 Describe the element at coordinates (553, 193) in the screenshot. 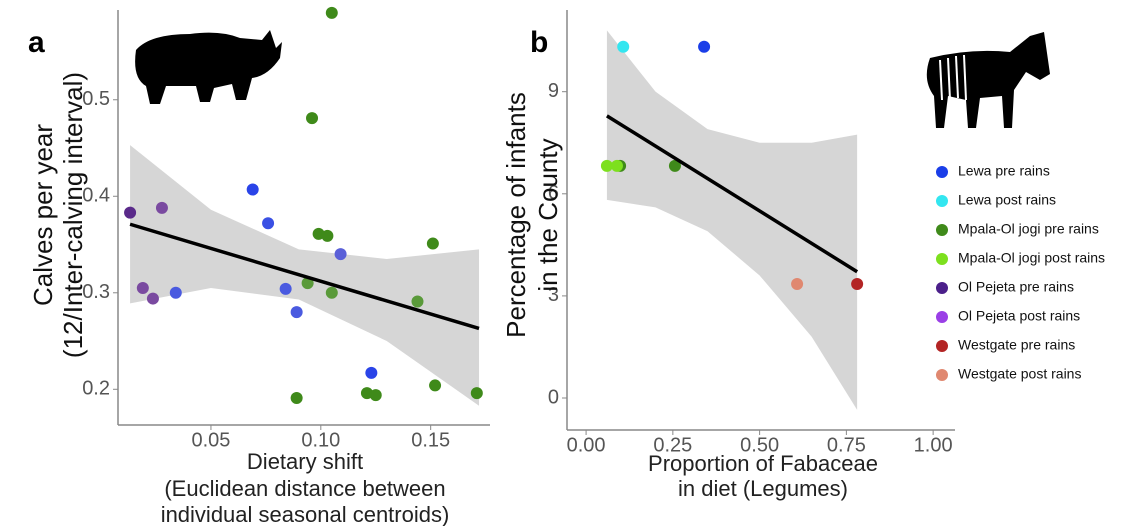

I see `y-tick-label: 6` at that location.